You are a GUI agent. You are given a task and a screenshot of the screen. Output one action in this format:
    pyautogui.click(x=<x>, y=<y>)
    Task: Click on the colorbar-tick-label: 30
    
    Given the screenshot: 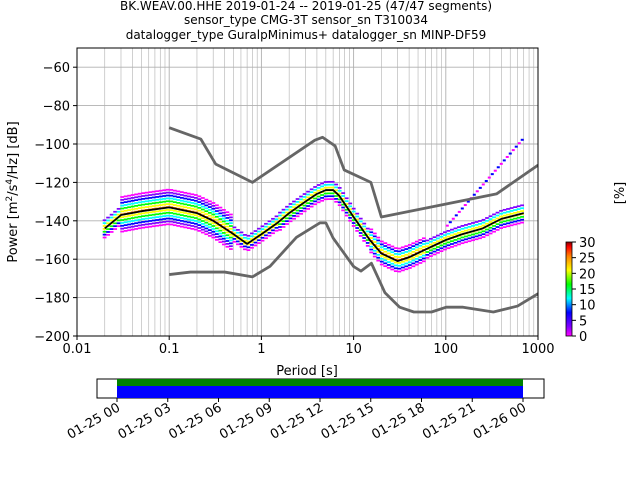 What is the action you would take?
    pyautogui.click(x=587, y=243)
    